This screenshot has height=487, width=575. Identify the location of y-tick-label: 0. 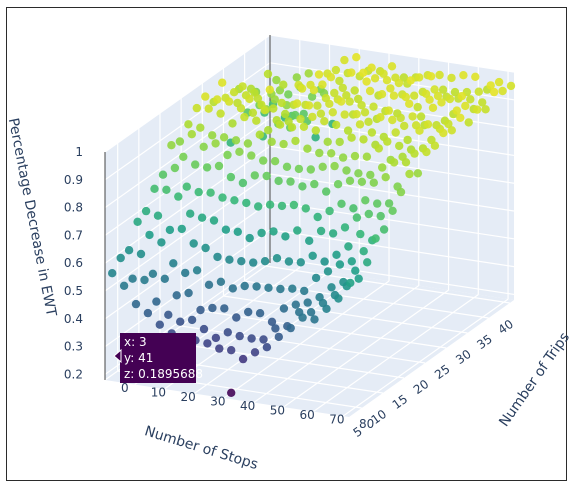
(125, 388).